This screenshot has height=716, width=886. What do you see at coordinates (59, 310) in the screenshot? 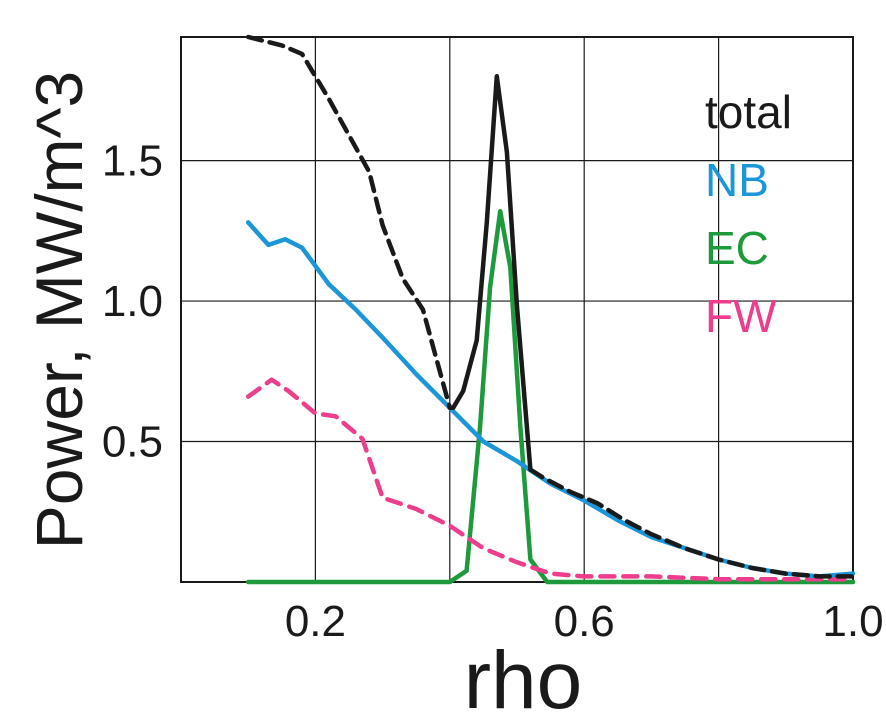
I see `y-axis-label: Power, MW/m^3` at bounding box center [59, 310].